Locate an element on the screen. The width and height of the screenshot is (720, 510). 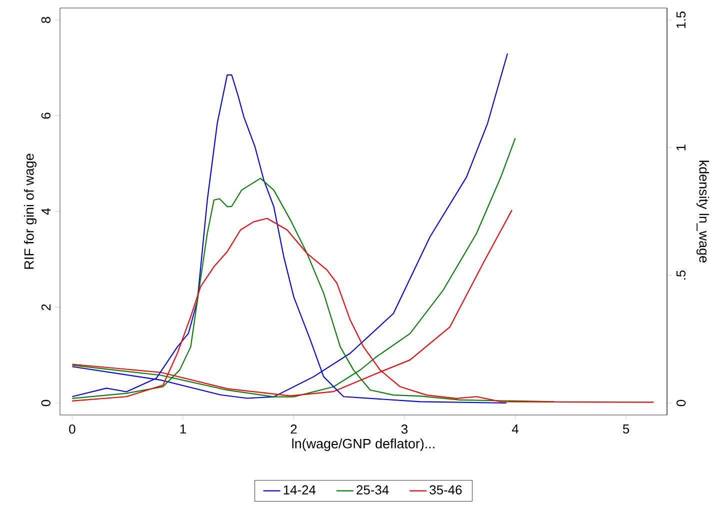
y-tick-label: 8 is located at coordinates (45, 20).